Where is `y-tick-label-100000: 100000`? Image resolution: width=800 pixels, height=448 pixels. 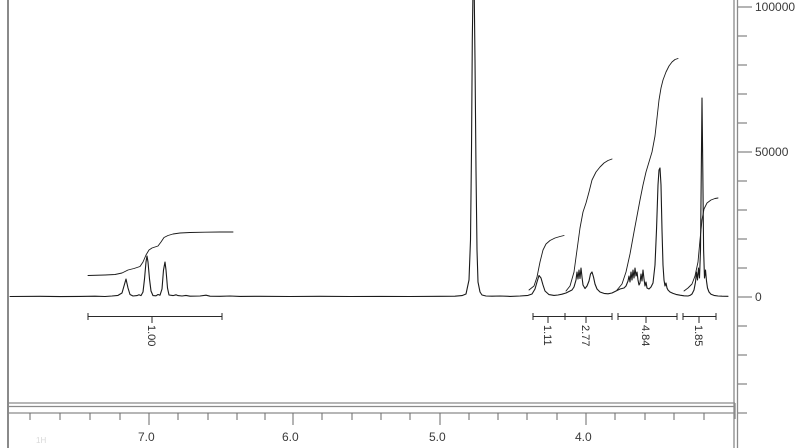
y-tick-label-100000: 100000 is located at coordinates (775, 7).